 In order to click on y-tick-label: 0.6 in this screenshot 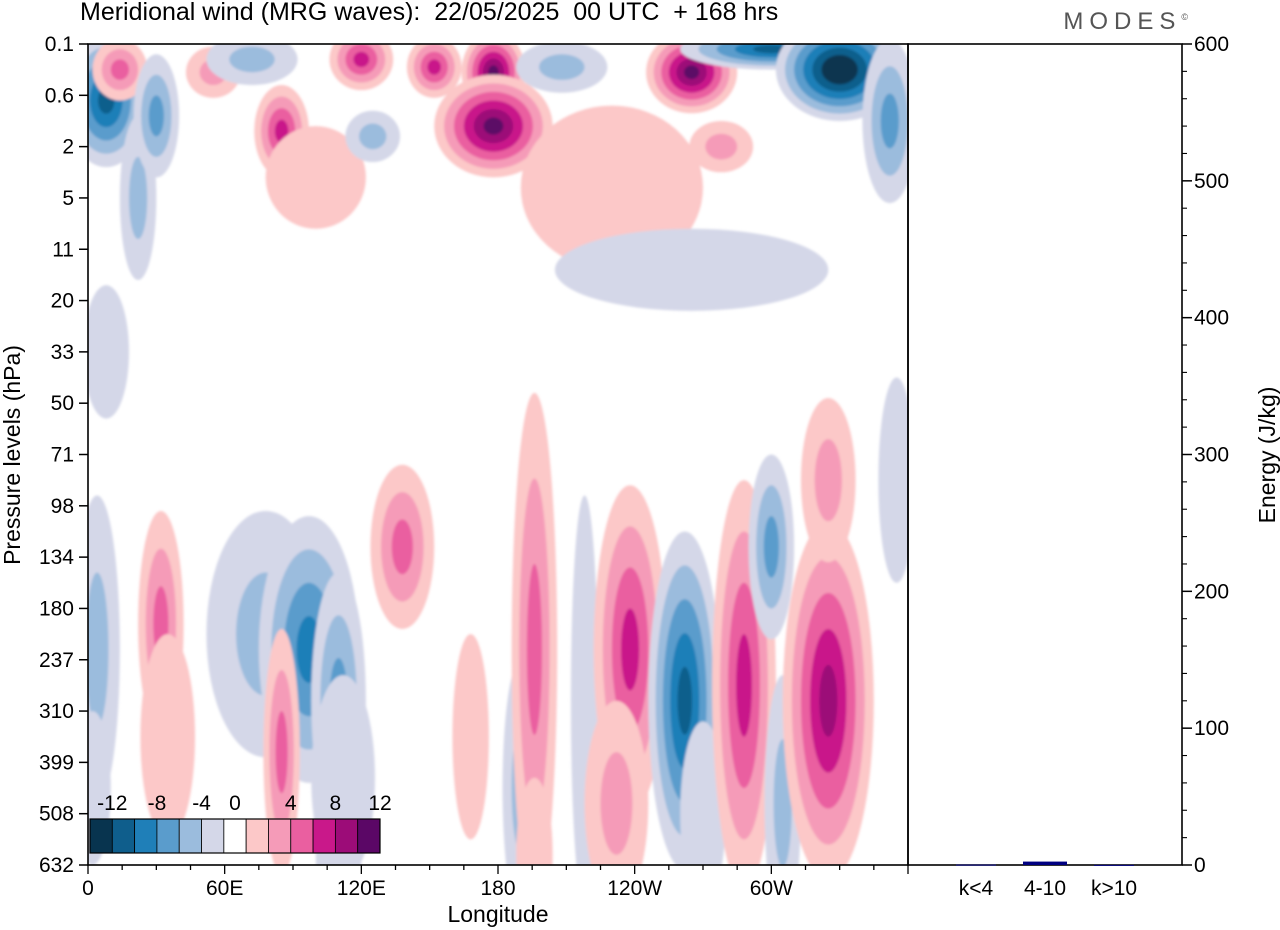, I will do `click(59, 95)`.